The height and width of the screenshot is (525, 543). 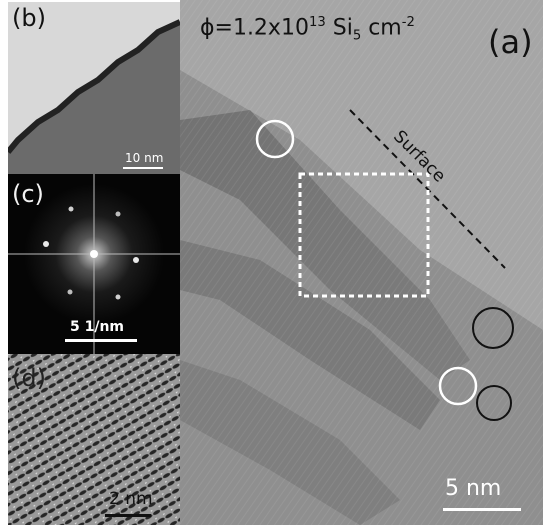 I want to click on panel-b-scalebar, so click(x=143, y=168).